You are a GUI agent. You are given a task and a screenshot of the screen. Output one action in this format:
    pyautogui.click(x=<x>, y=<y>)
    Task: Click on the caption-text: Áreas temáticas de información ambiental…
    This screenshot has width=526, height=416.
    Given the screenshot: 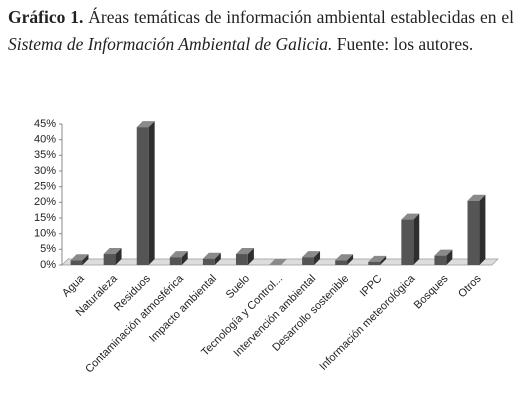 What is the action you would take?
    pyautogui.click(x=301, y=17)
    